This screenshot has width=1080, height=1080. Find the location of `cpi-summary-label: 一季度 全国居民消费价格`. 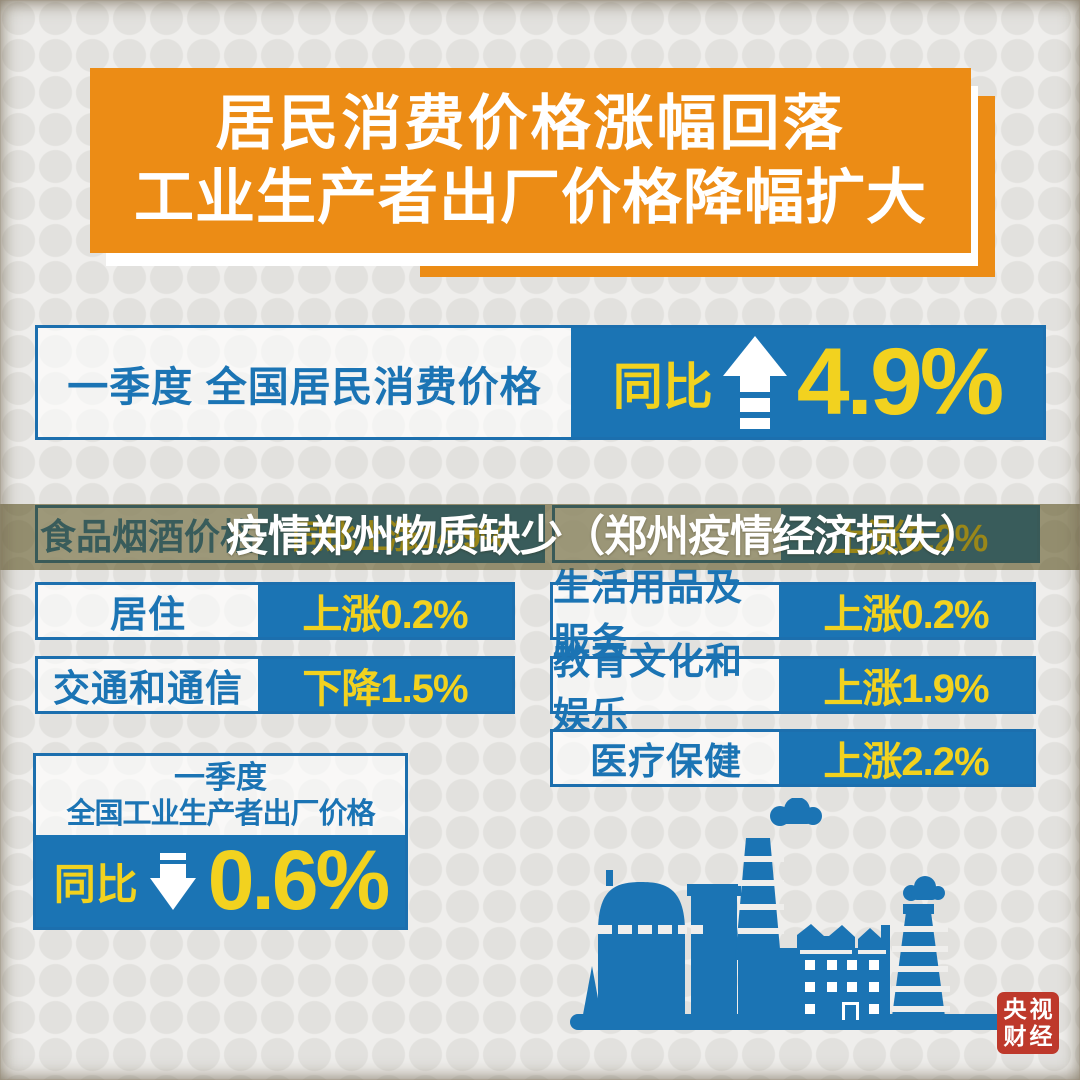

cpi-summary-label: 一季度 全国居民消费价格 is located at coordinates (304, 382).